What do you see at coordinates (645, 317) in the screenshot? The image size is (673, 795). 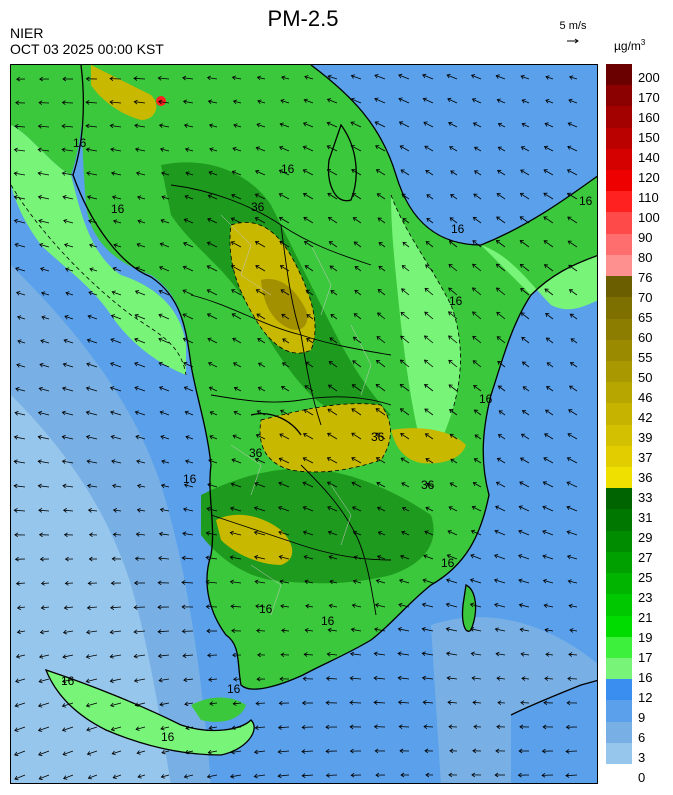 I see `legend-label: 65` at bounding box center [645, 317].